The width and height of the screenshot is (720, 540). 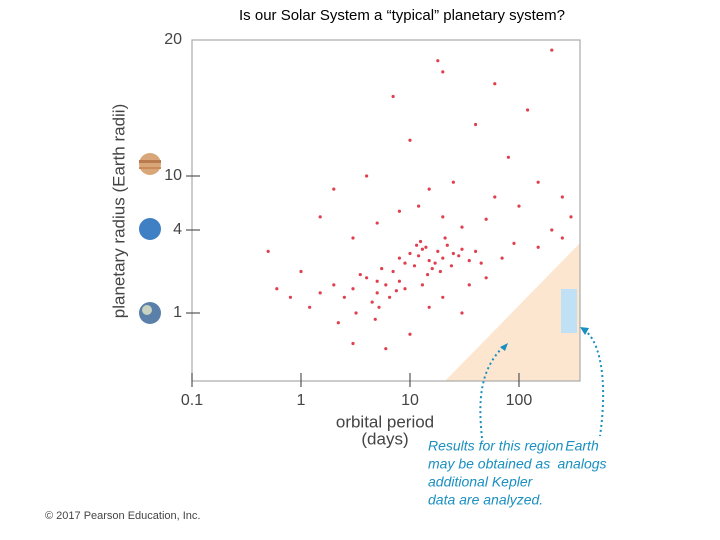 What do you see at coordinates (519, 400) in the screenshot?
I see `x-tick-label: 100` at bounding box center [519, 400].